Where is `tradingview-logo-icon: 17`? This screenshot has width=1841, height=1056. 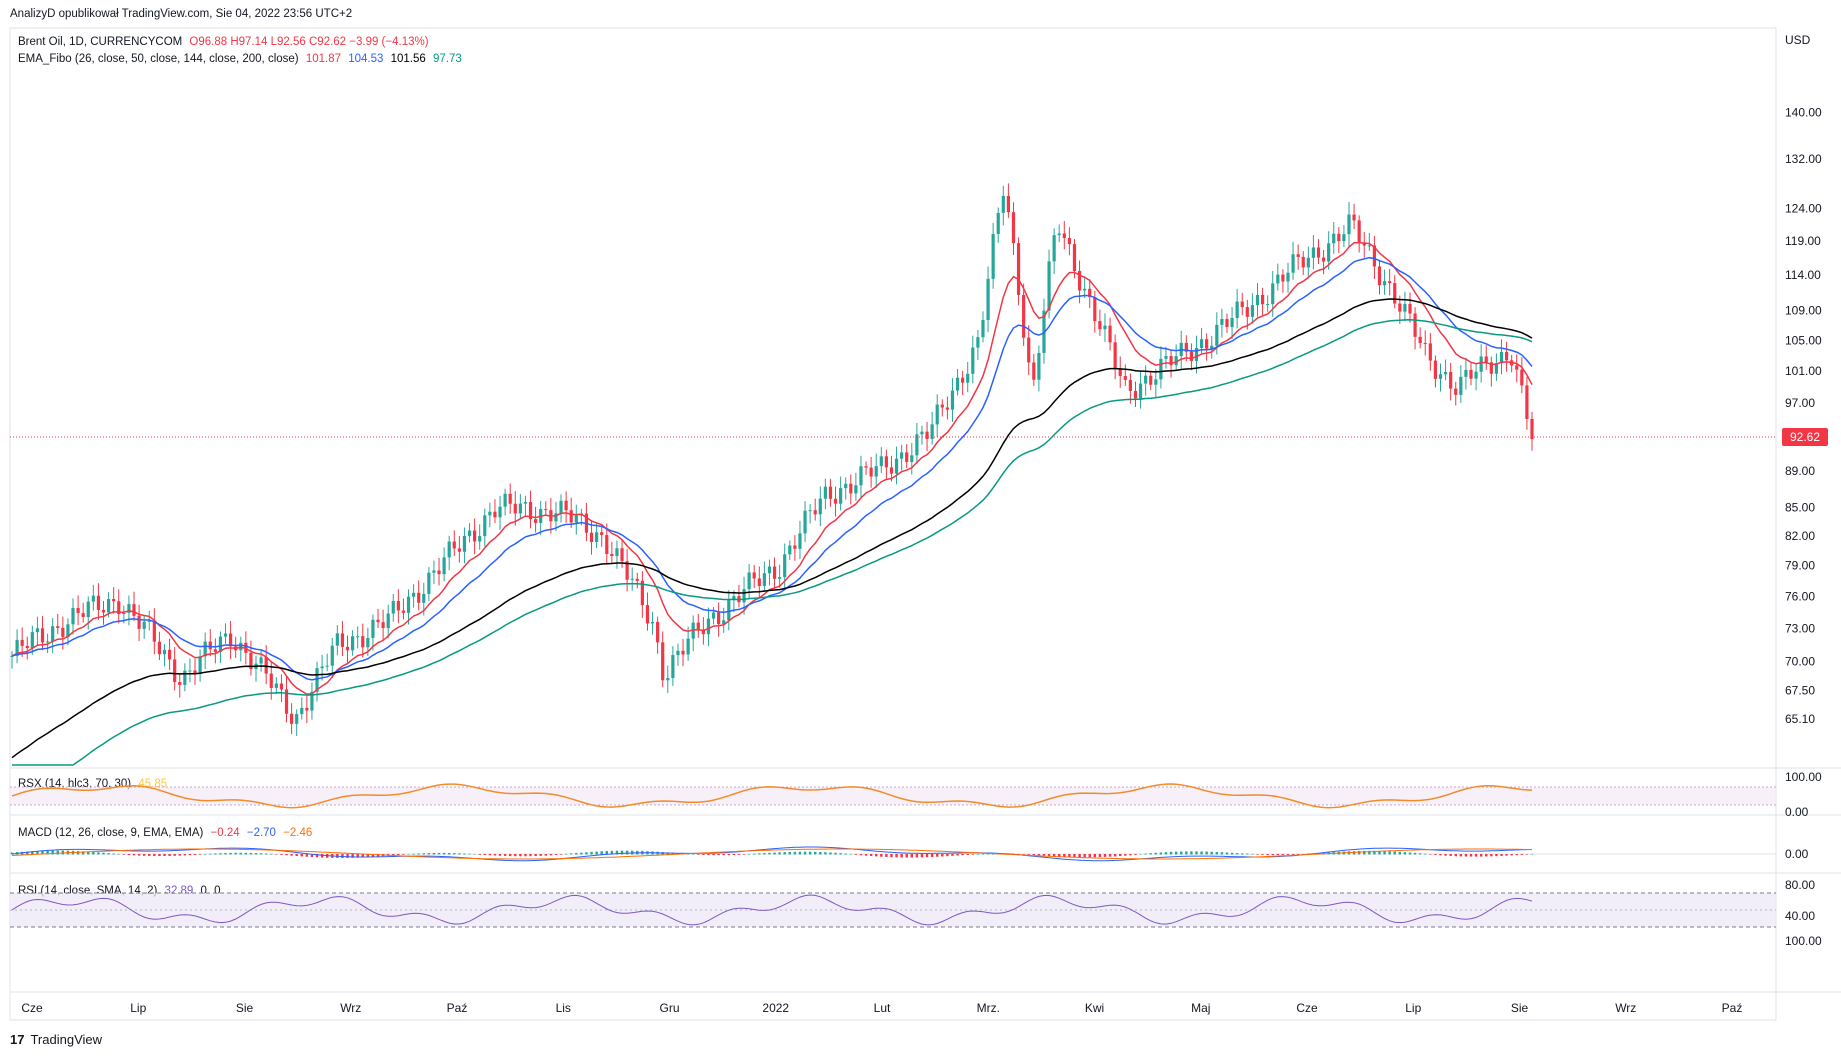 tradingview-logo-icon: 17 is located at coordinates (17, 1039).